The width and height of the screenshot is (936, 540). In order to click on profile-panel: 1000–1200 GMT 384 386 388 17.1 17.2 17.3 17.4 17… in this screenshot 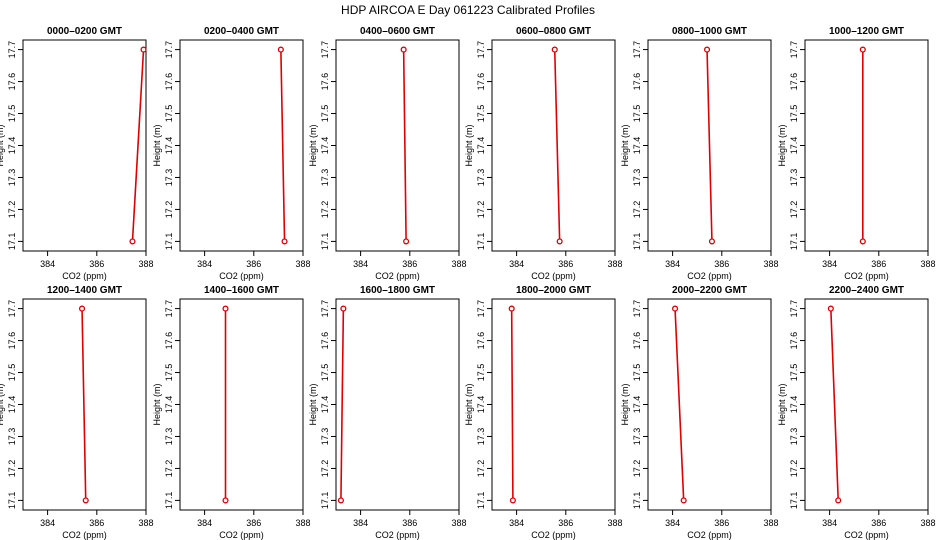, I will do `click(856, 153)`.